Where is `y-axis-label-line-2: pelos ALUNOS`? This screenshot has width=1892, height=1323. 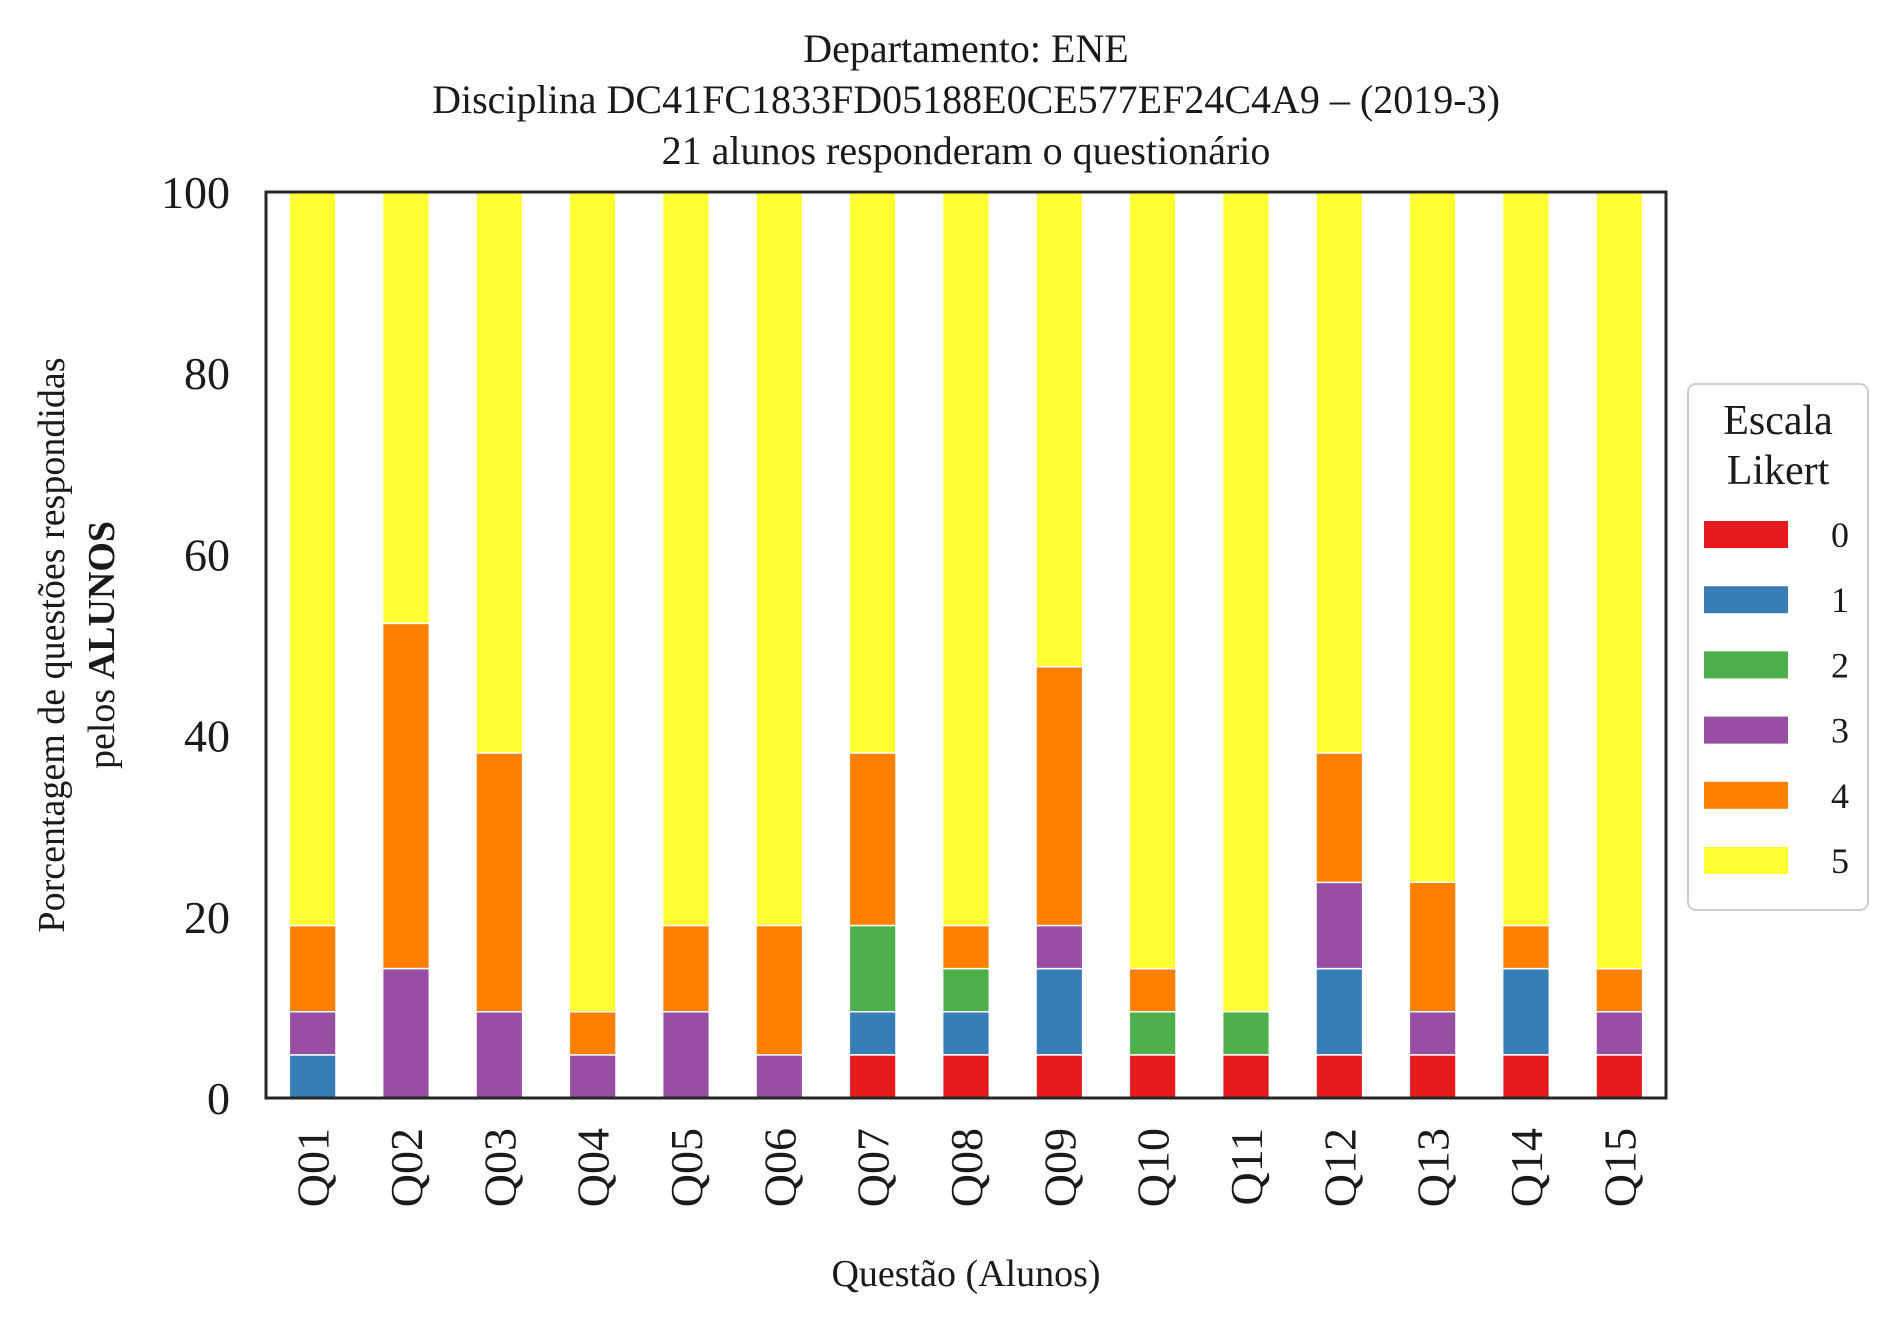 y-axis-label-line-2: pelos ALUNOS is located at coordinates (102, 645).